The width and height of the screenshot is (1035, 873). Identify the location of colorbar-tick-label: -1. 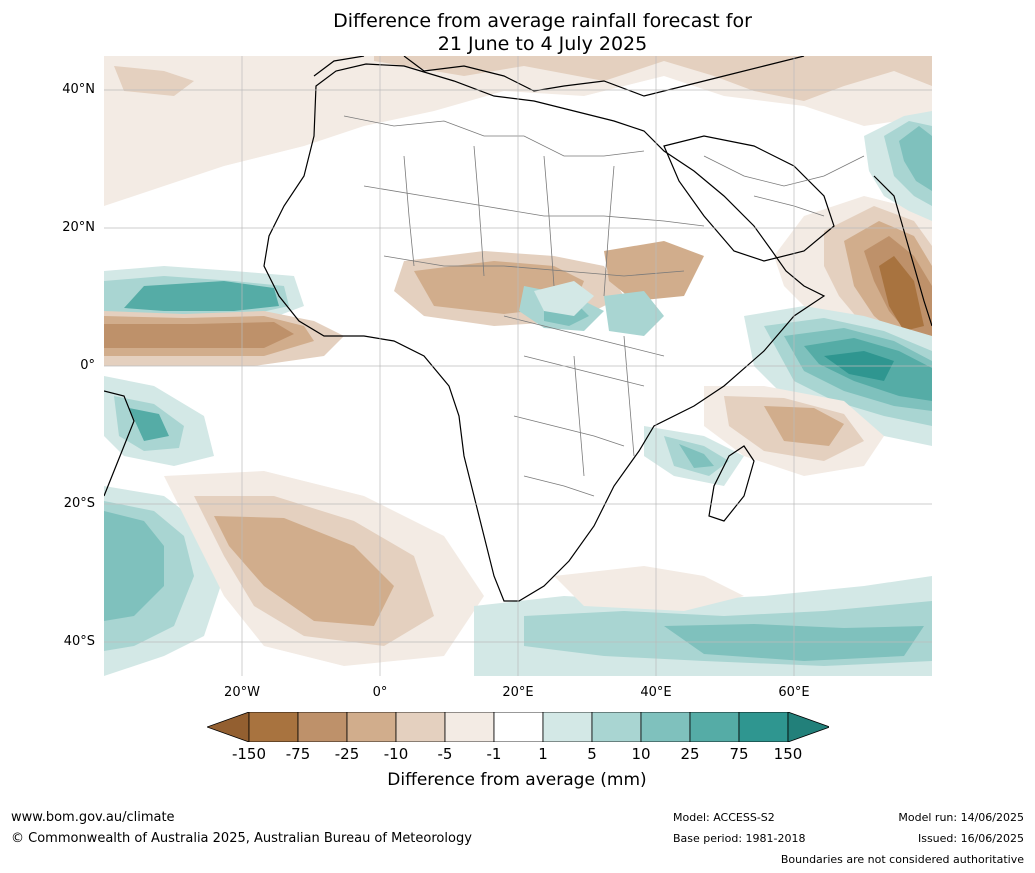
(494, 754).